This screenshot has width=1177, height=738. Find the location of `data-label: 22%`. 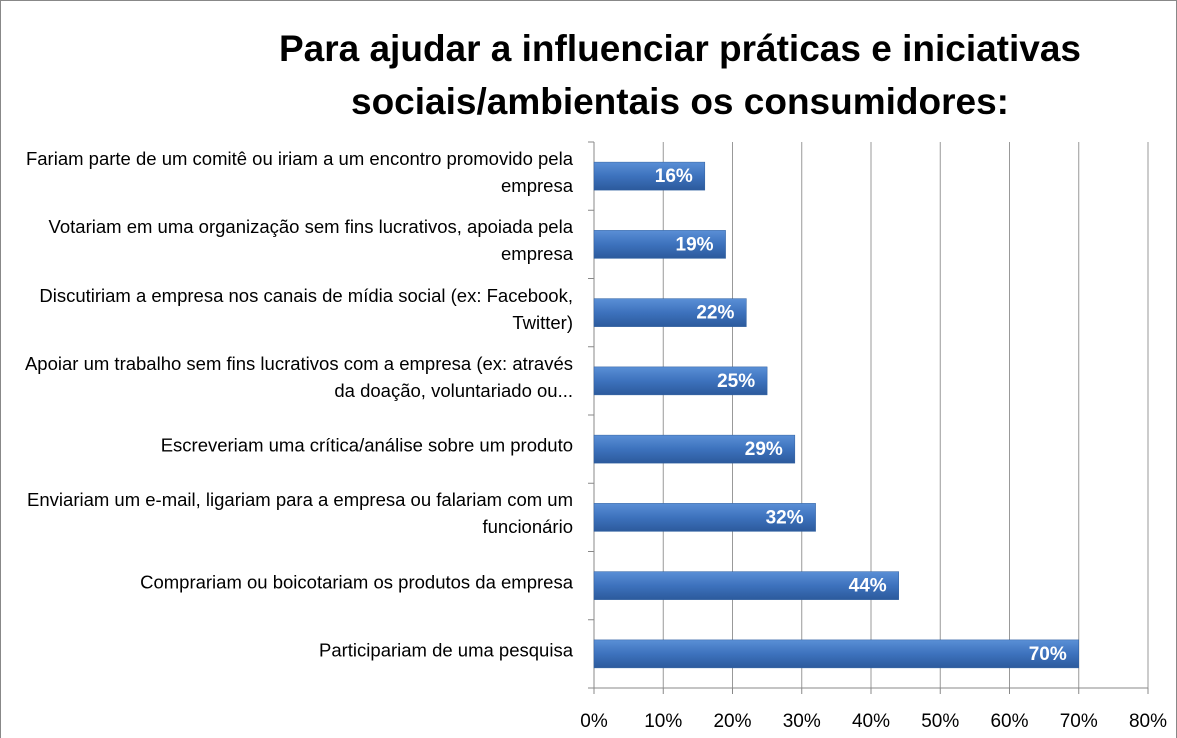

data-label: 22% is located at coordinates (715, 313).